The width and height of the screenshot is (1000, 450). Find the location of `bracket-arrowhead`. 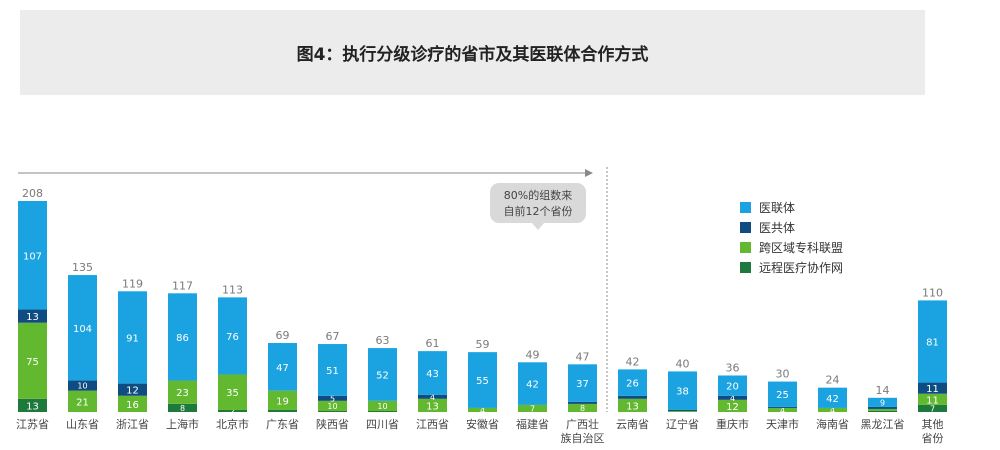

bracket-arrowhead is located at coordinates (589, 173).